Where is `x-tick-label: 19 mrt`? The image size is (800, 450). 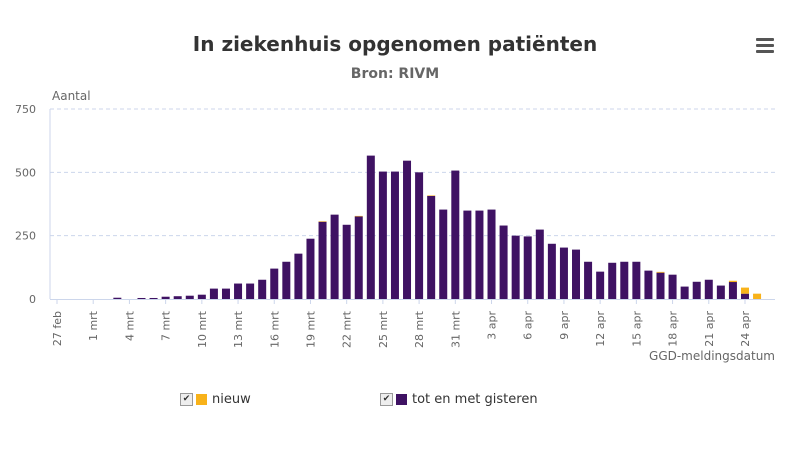
x-tick-label: 19 mrt is located at coordinates (310, 329).